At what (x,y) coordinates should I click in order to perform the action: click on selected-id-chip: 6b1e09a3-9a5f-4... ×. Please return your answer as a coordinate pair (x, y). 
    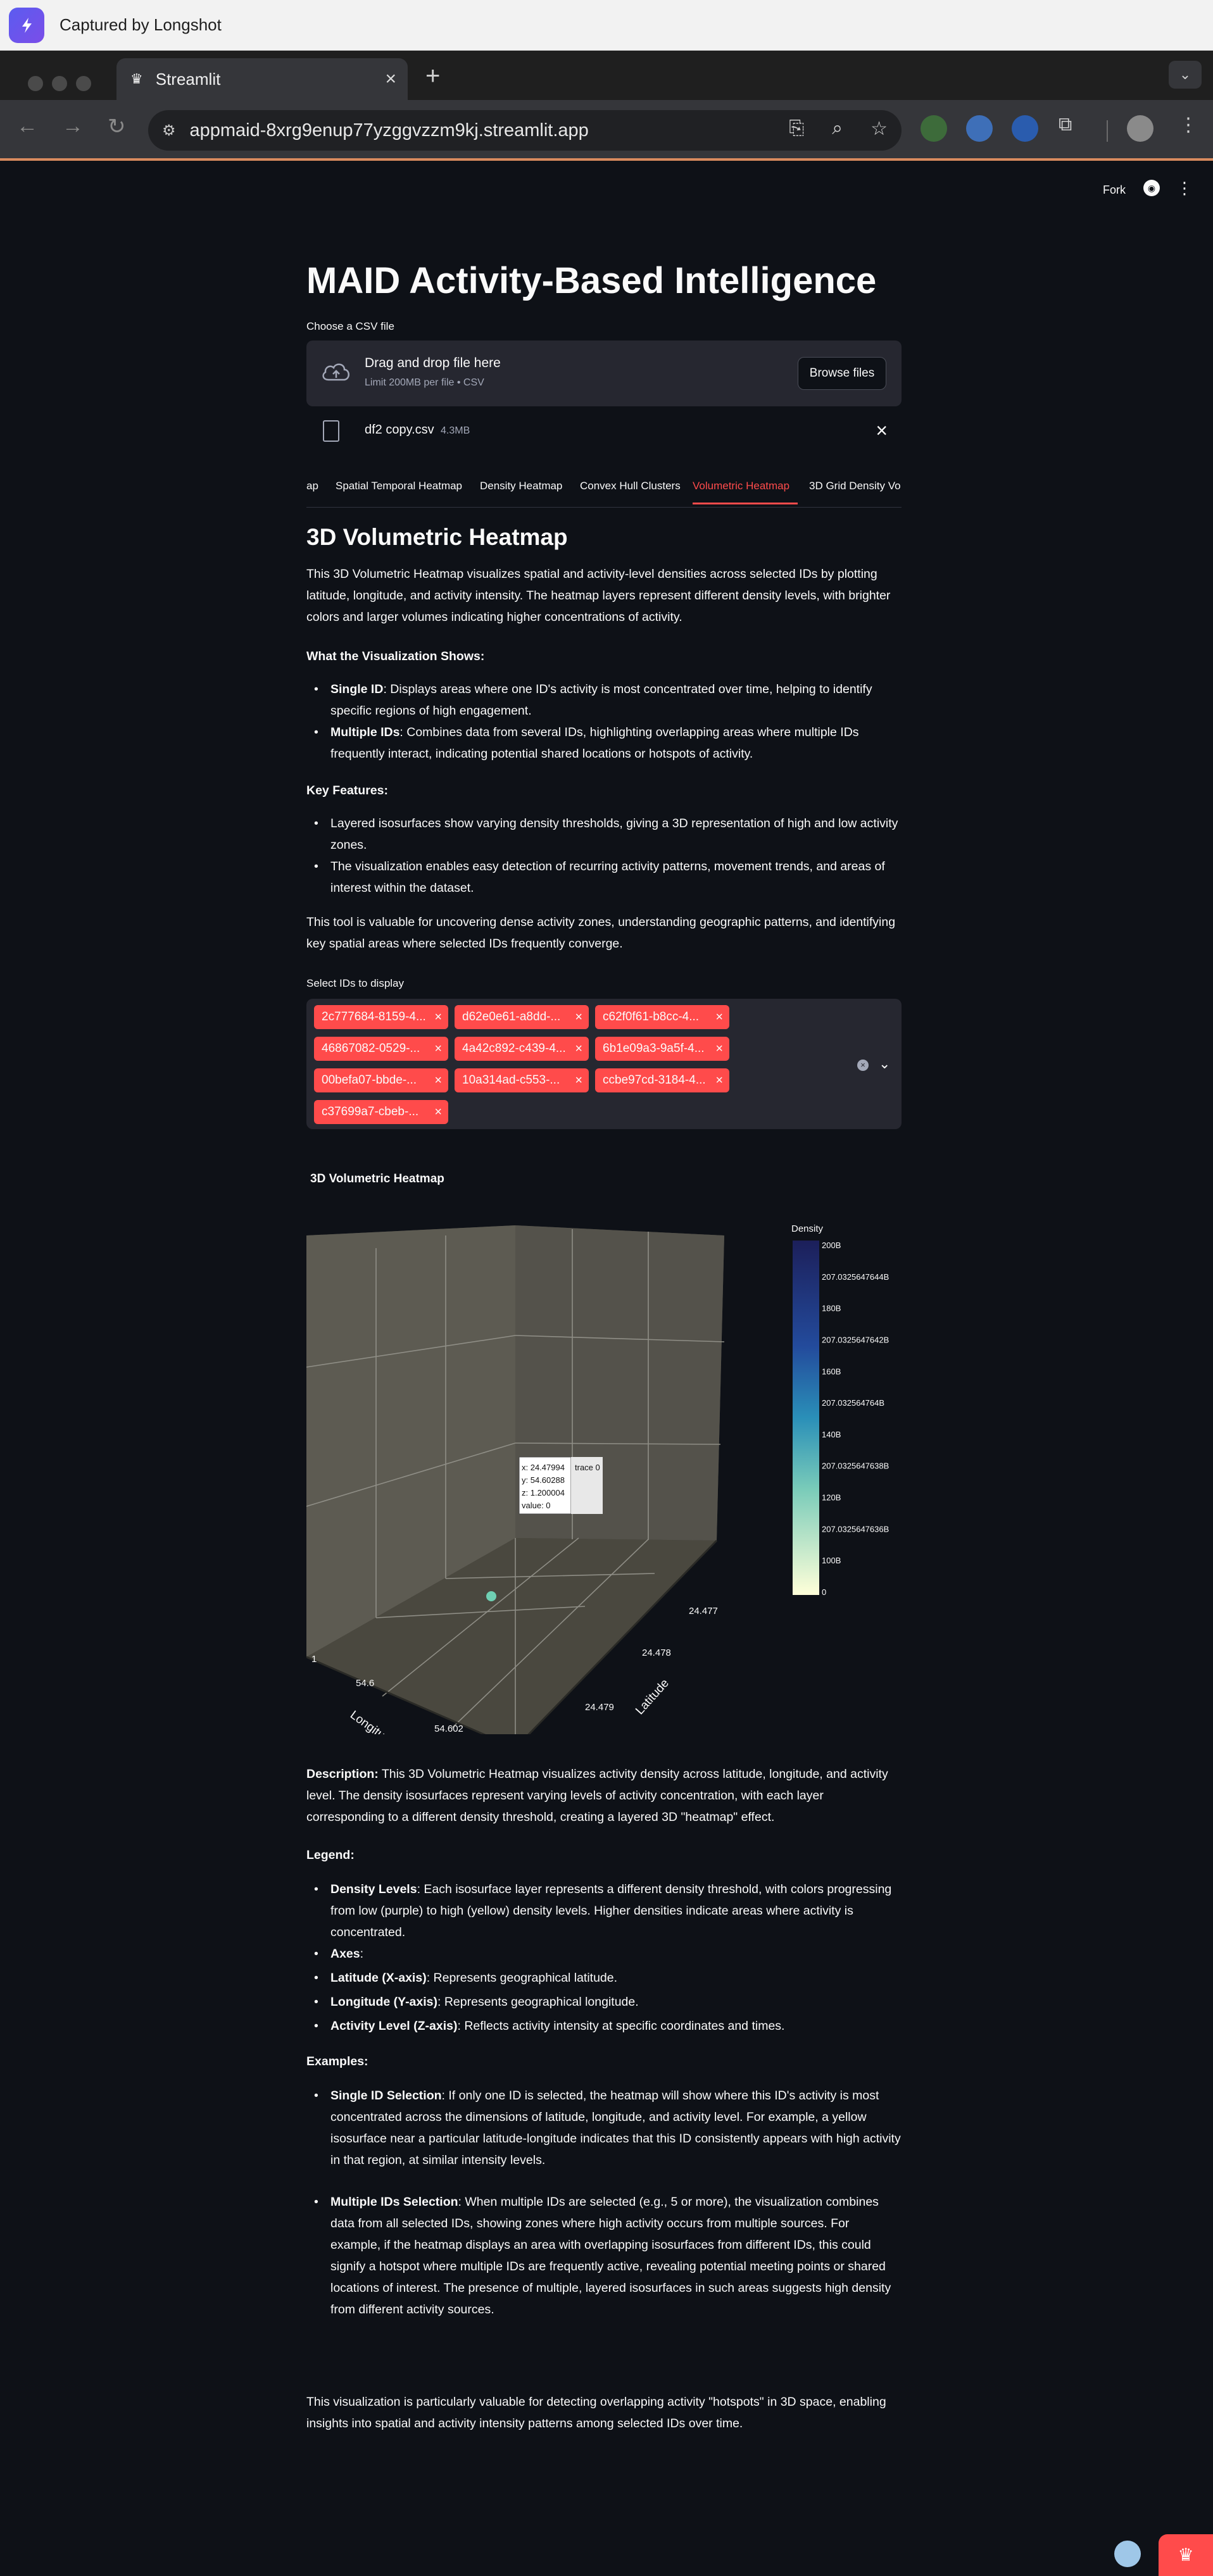
    Looking at the image, I should click on (662, 1049).